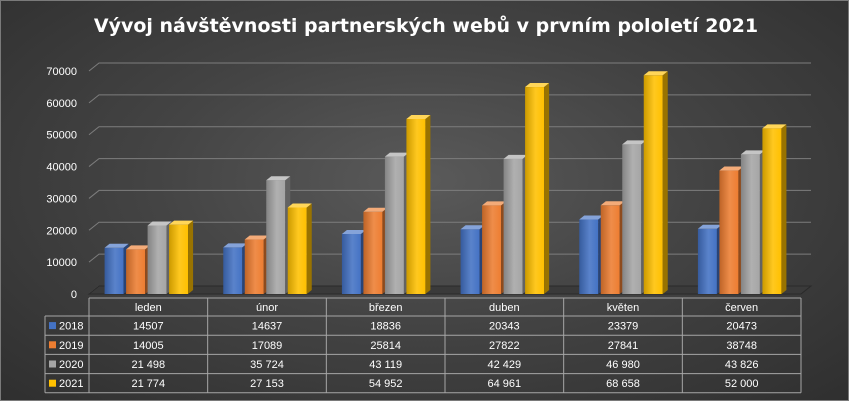 This screenshot has width=849, height=402. I want to click on table-cell: 14507, so click(148, 327).